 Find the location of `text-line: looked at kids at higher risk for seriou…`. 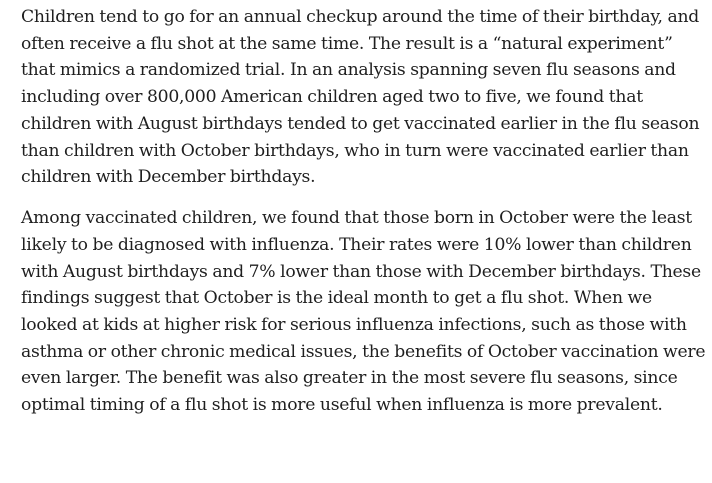

text-line: looked at kids at higher risk for seriou… is located at coordinates (354, 325).